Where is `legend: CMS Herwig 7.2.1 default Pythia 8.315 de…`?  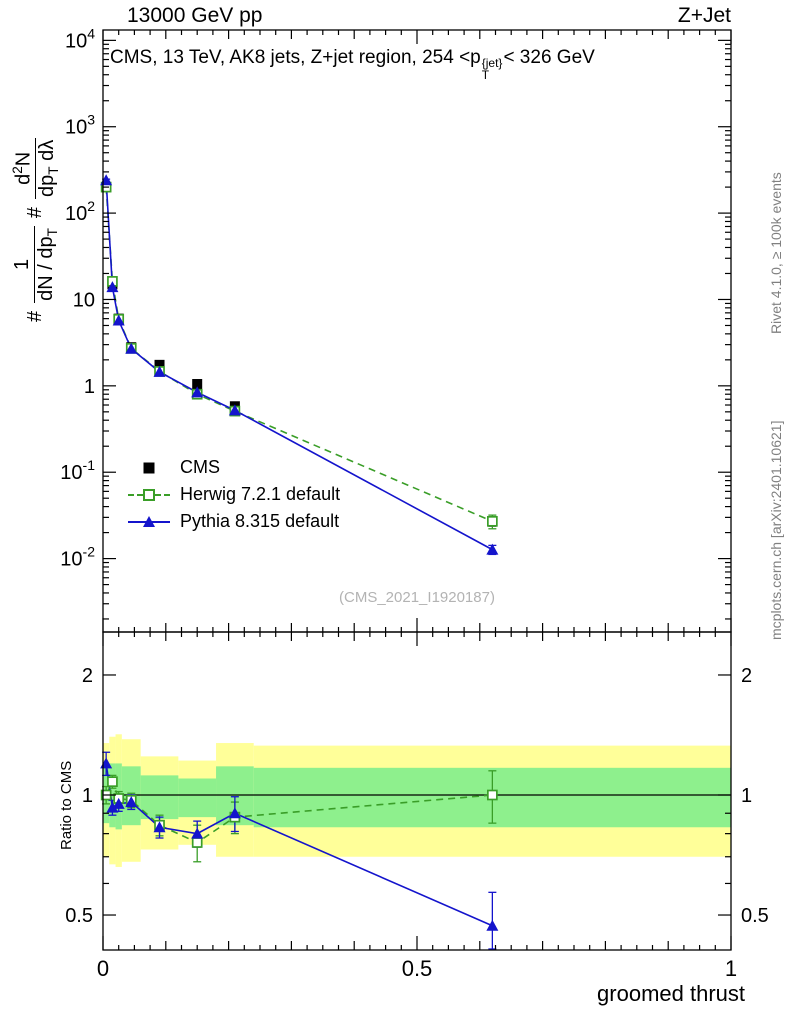 legend: CMS Herwig 7.2.1 default Pythia 8.315 de… is located at coordinates (234, 494).